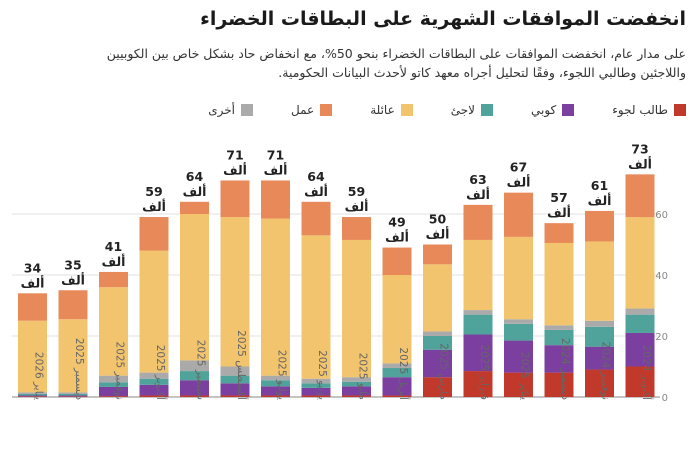  Describe the element at coordinates (351, 110) in the screenshot. I see `chart-legend: طالب لجوء كوبي لاجئ عائلة عمل أخرى` at that location.